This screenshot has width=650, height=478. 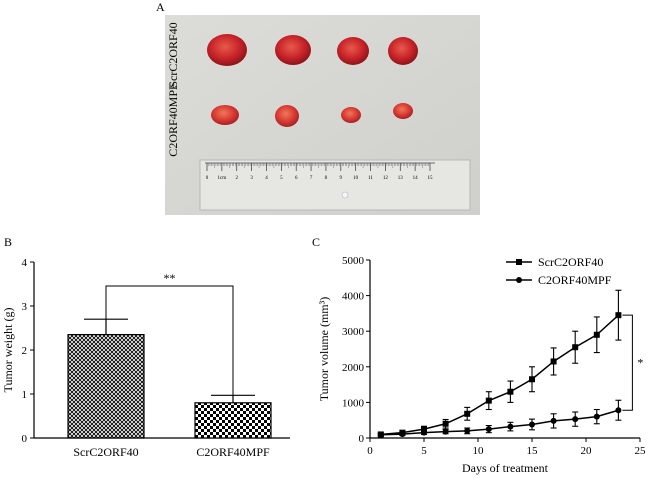 What do you see at coordinates (627, 362) in the screenshot?
I see `c-significance-bracket` at bounding box center [627, 362].